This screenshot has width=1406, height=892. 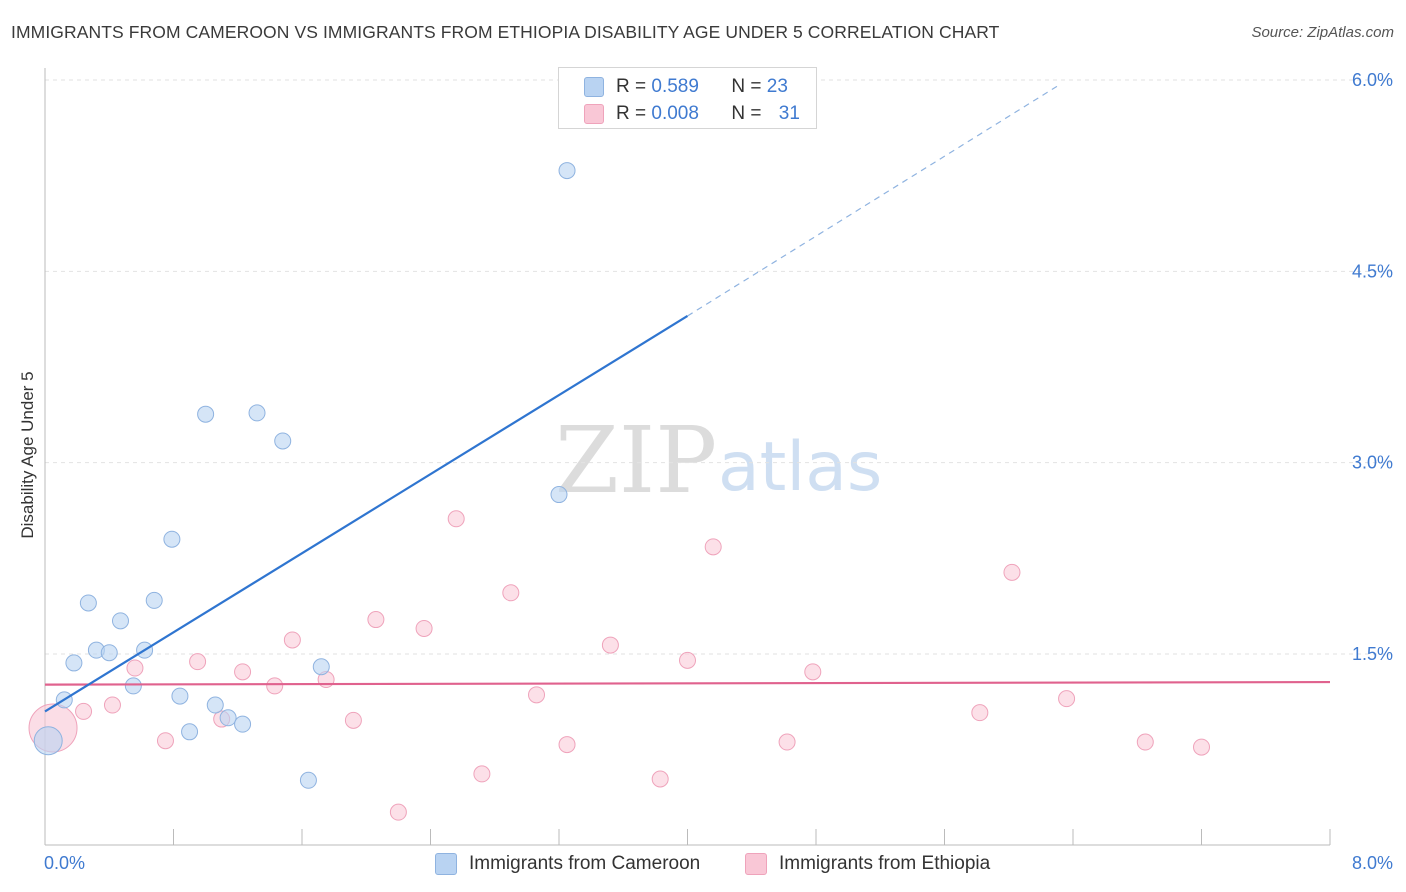 I want to click on ethiopia-trend-line, so click(x=687, y=683).